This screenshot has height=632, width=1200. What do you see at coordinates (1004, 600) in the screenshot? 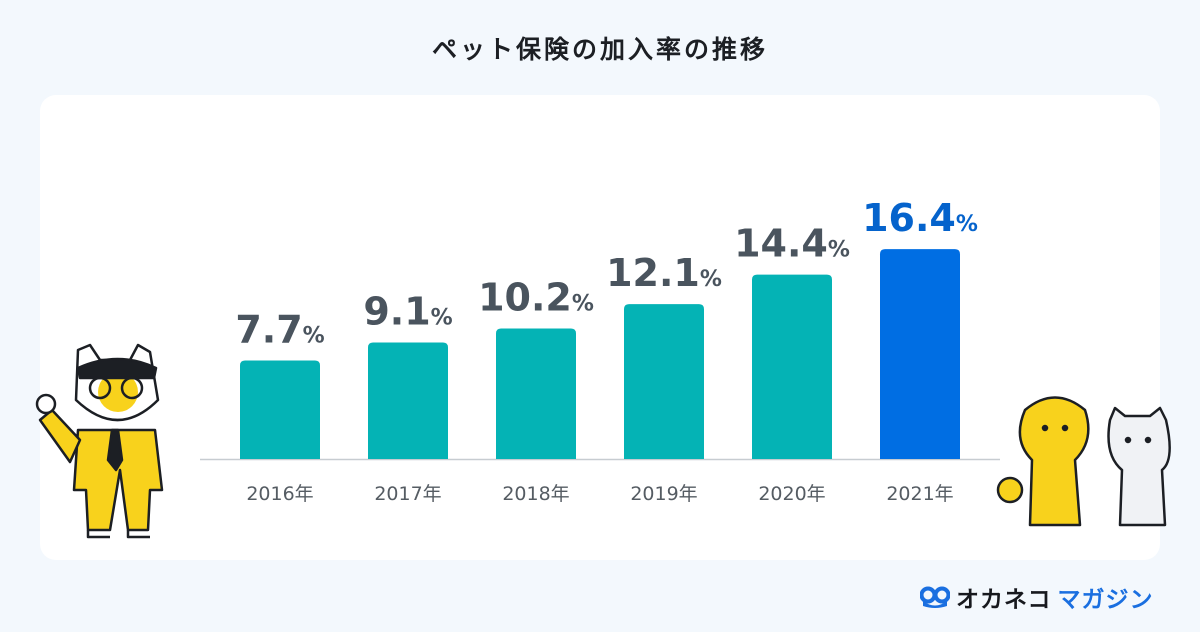
I see `logo-text-okaneko: オカネコ` at bounding box center [1004, 600].